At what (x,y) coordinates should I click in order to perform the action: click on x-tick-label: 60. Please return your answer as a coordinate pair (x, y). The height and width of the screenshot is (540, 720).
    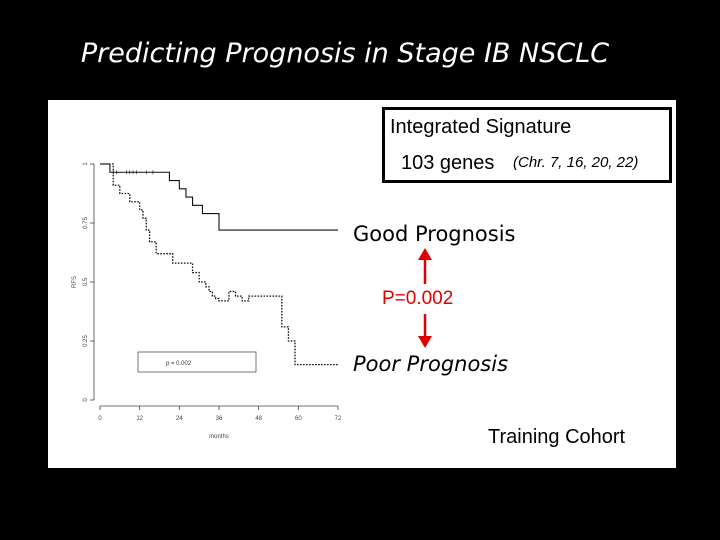
    Looking at the image, I should click on (298, 419).